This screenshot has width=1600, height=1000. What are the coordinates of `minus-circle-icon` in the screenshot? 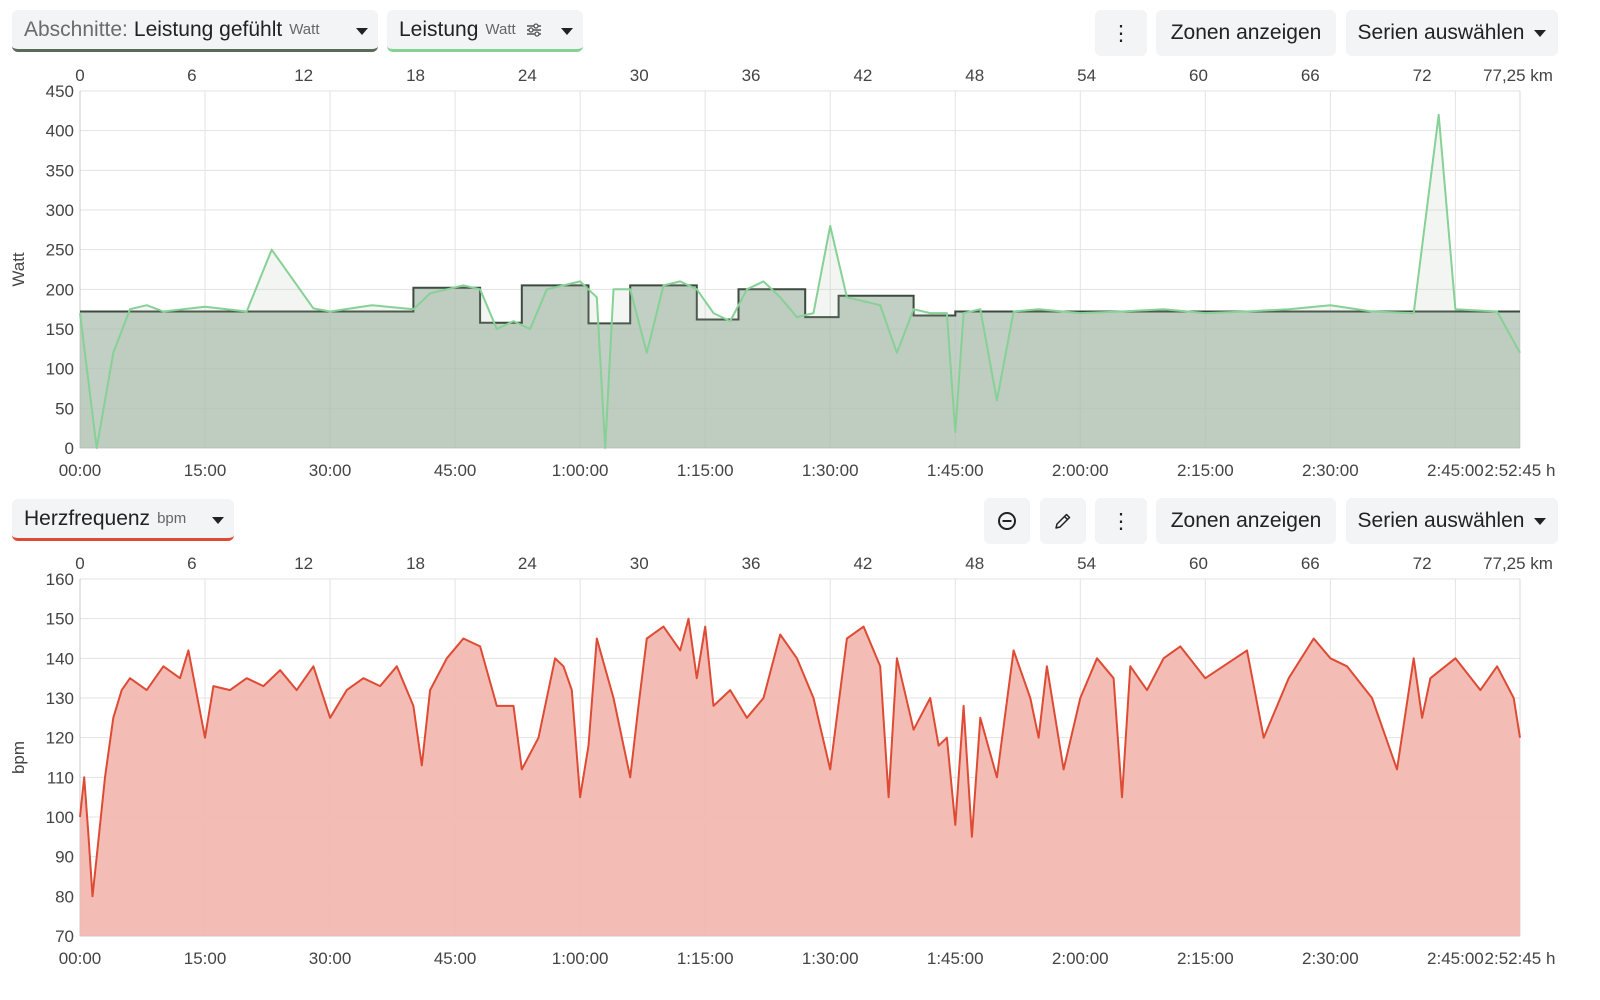 It's located at (1007, 521).